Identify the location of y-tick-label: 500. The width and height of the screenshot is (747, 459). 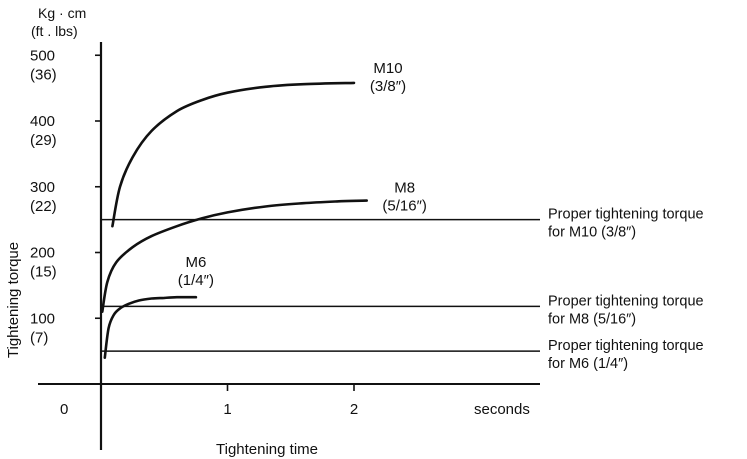
(42, 55).